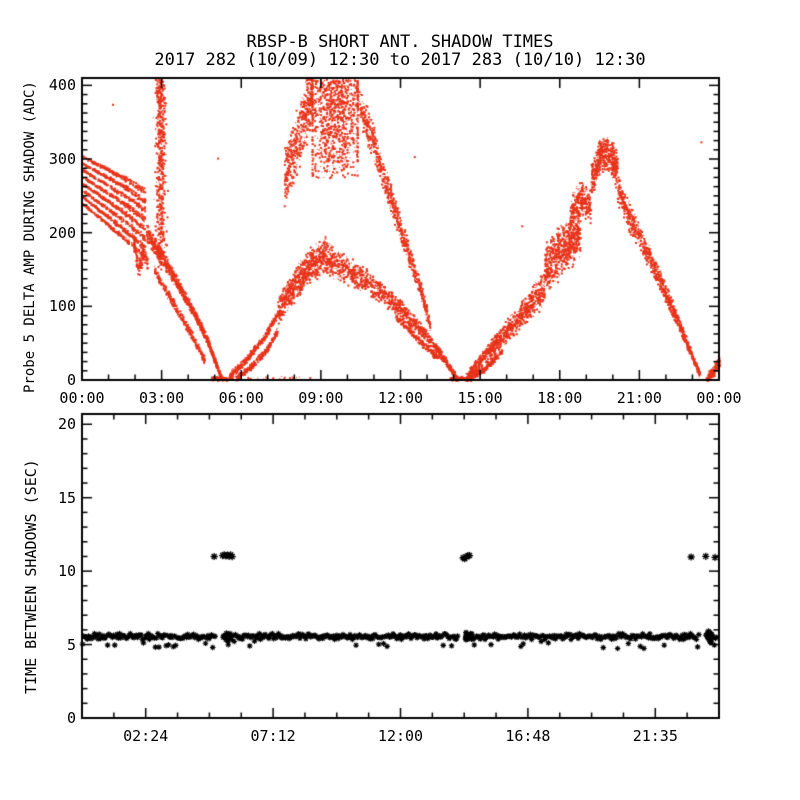 The height and width of the screenshot is (800, 800). Describe the element at coordinates (71, 718) in the screenshot. I see `bottom-y-tick-label: 0` at that location.